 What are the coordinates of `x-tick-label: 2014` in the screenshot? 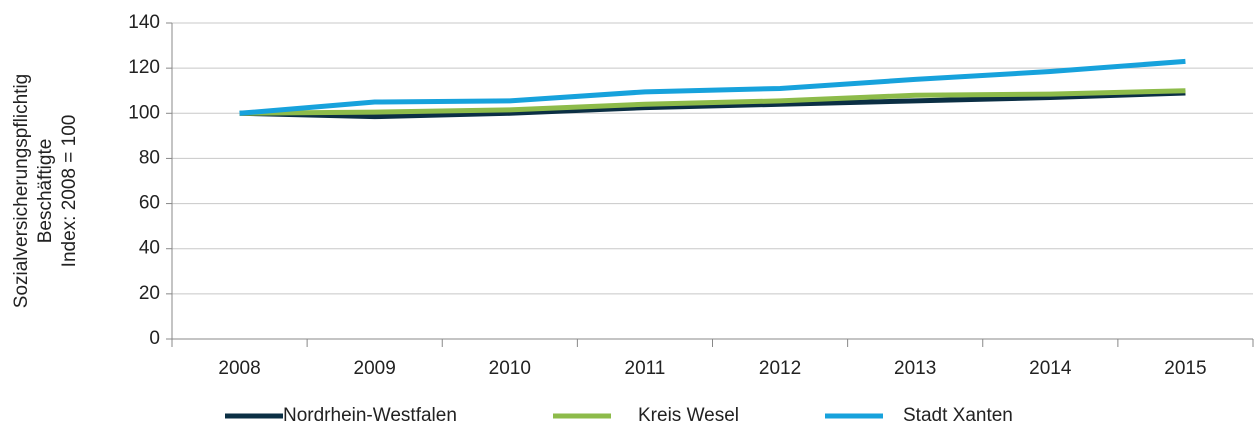 It's located at (1050, 368).